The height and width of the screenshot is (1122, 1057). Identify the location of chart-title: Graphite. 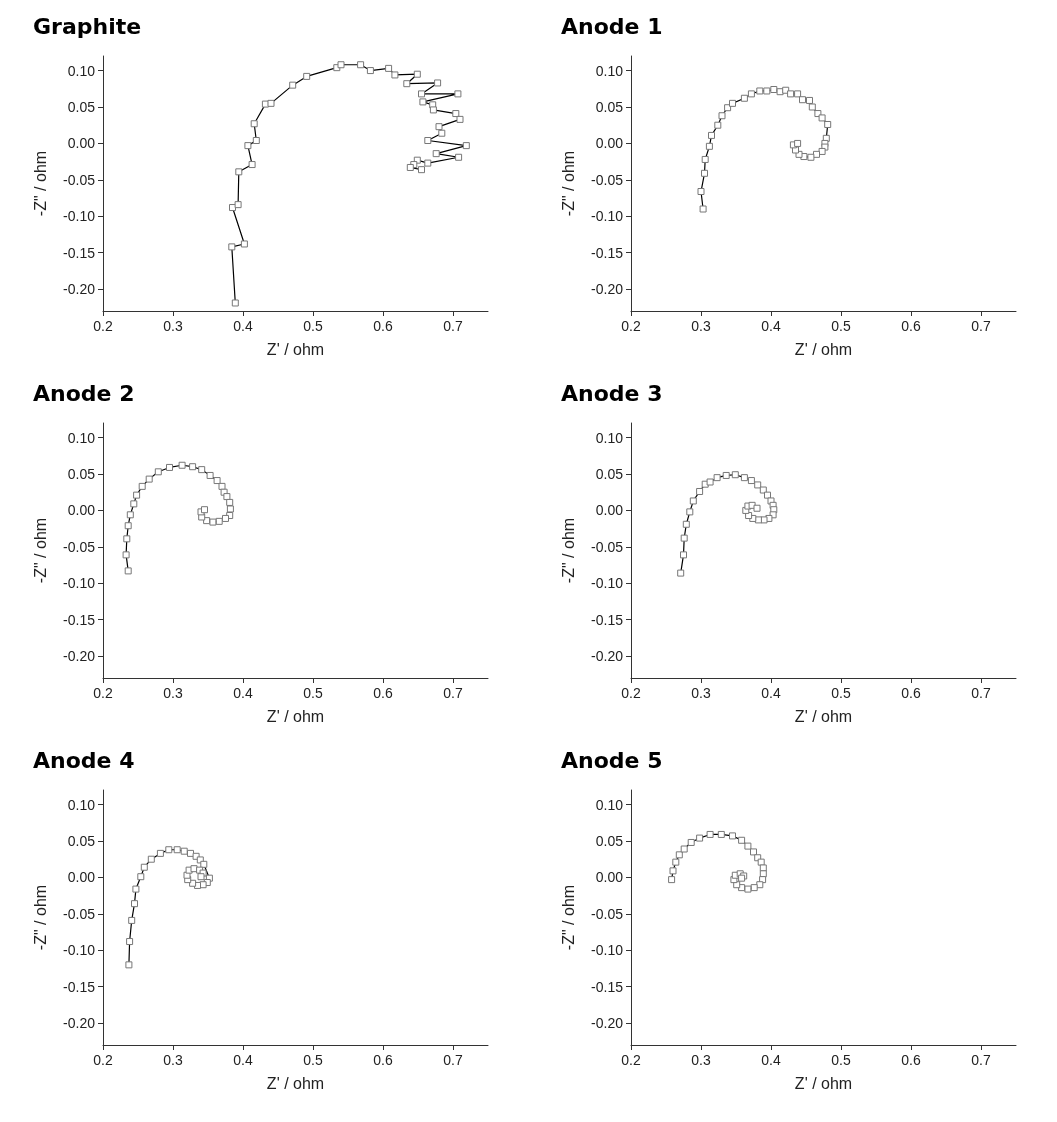
(87, 26).